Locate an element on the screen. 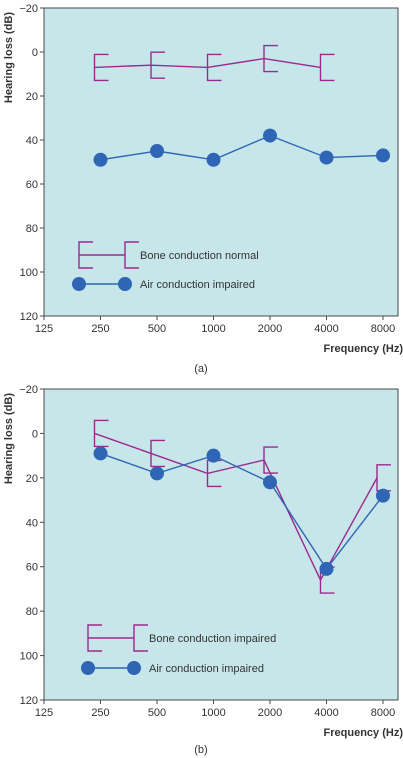 This screenshot has width=403, height=758. legend-entry: Bone conduction normal is located at coordinates (168, 255).